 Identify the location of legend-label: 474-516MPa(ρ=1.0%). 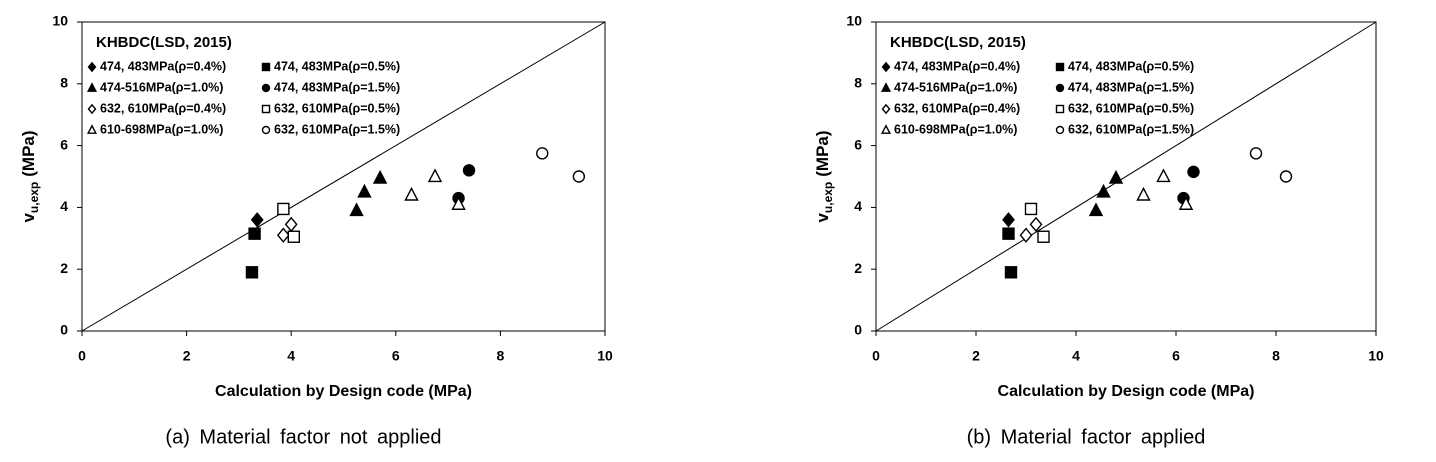
(955, 87).